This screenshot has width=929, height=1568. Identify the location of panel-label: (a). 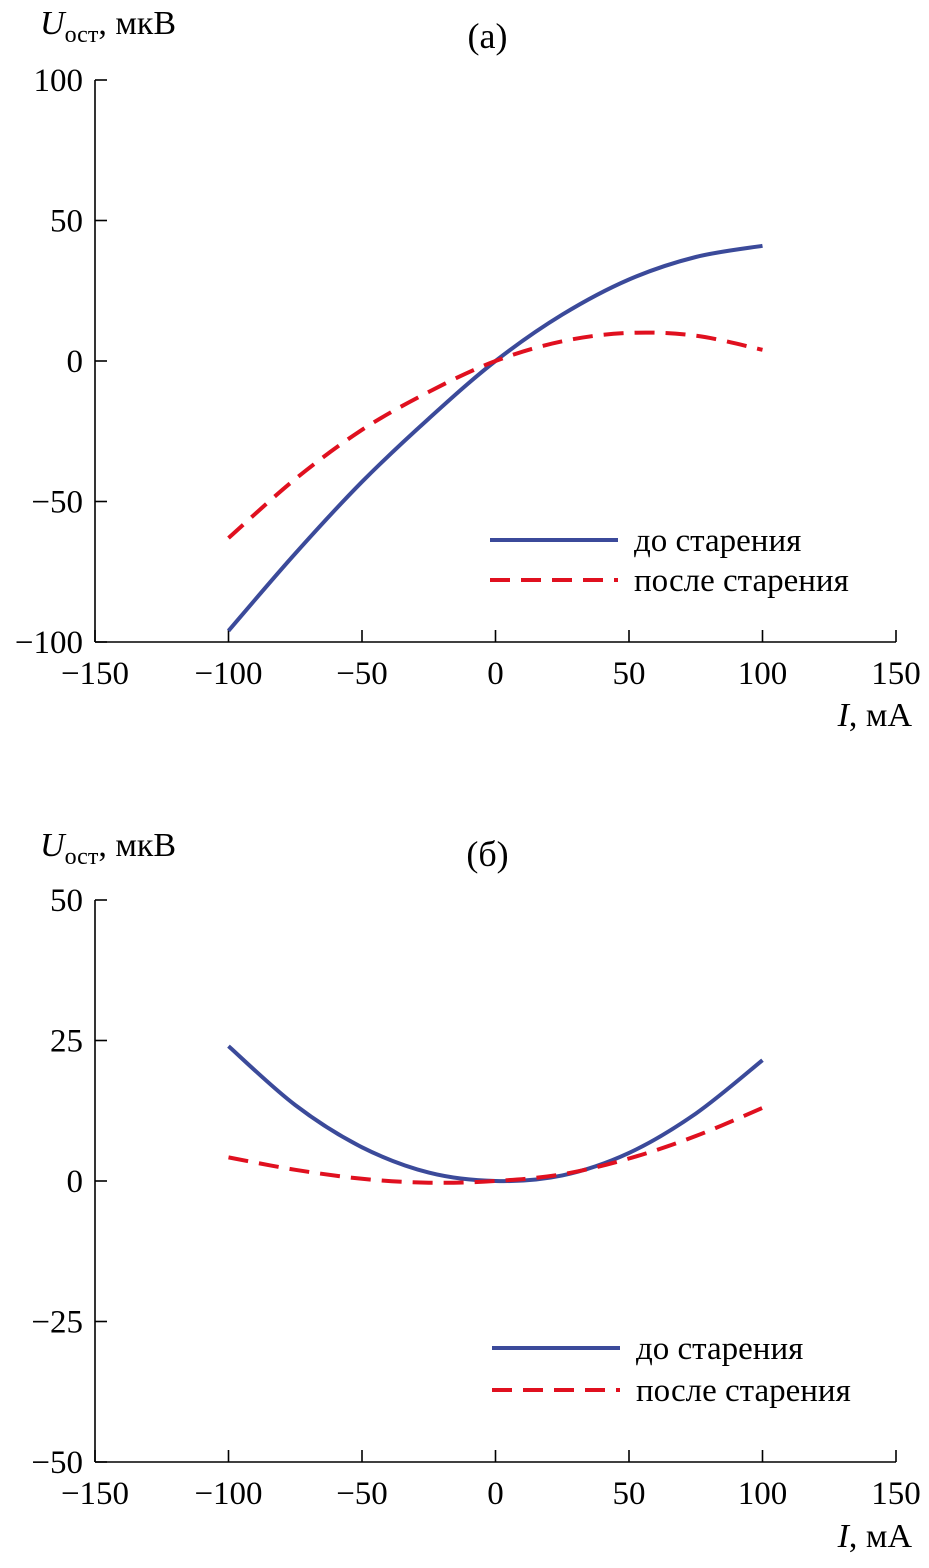
(488, 36).